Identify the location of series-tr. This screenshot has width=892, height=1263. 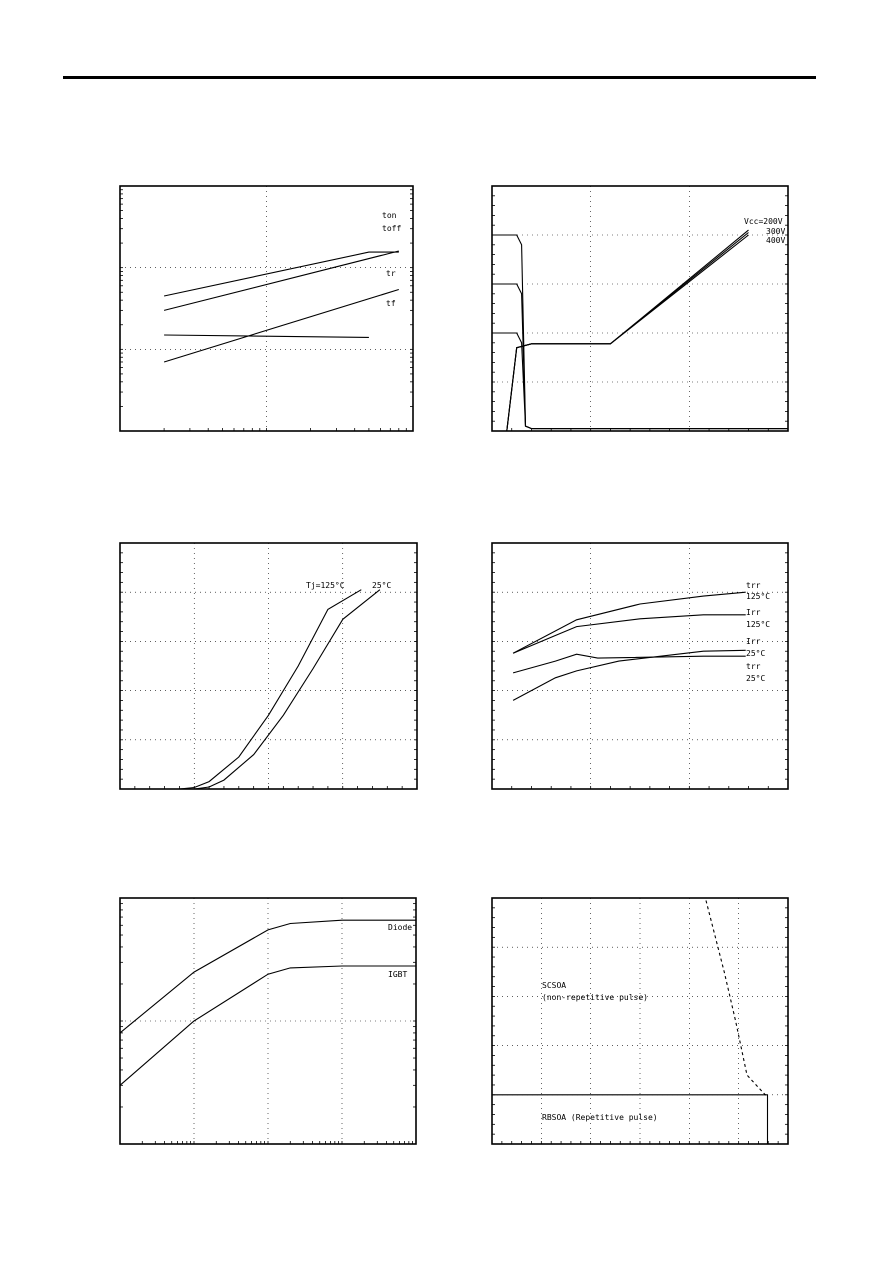
(281, 325).